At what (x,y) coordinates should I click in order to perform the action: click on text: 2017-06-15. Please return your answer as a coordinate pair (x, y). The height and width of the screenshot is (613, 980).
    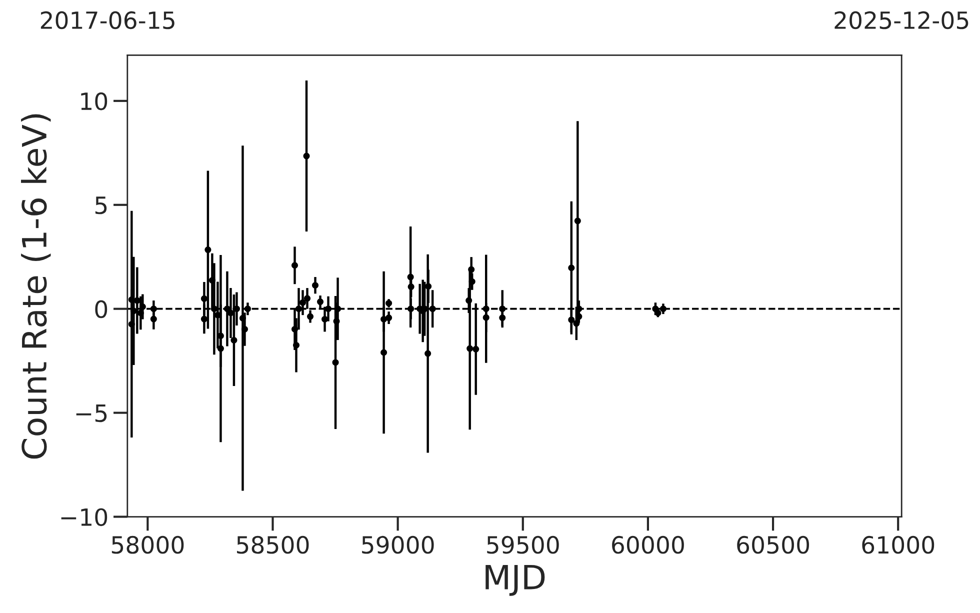
    Looking at the image, I should click on (107, 20).